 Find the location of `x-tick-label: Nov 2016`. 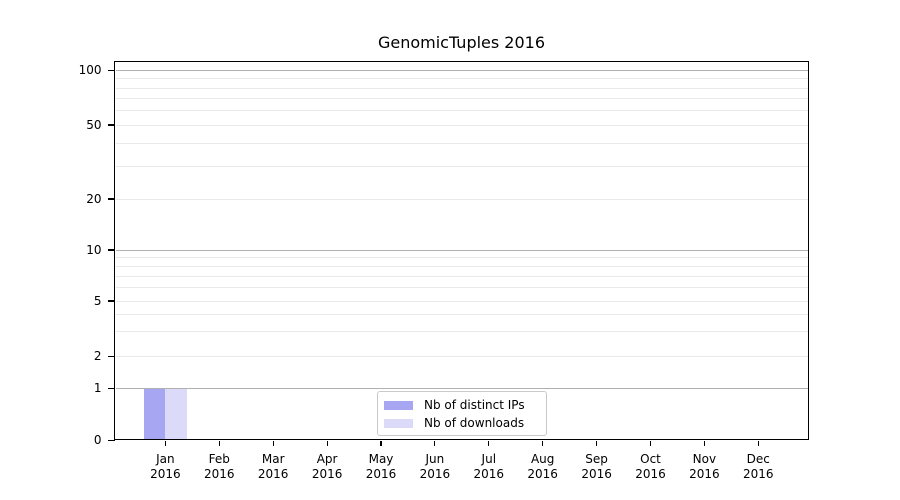

x-tick-label: Nov 2016 is located at coordinates (704, 467).